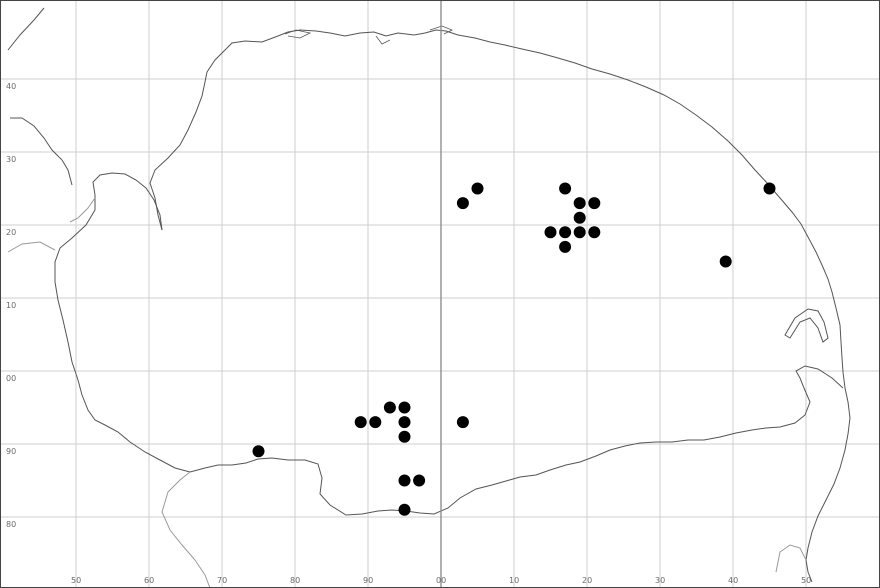 The height and width of the screenshot is (588, 880). Describe the element at coordinates (26, 29) in the screenshot. I see `northwest-coast` at that location.